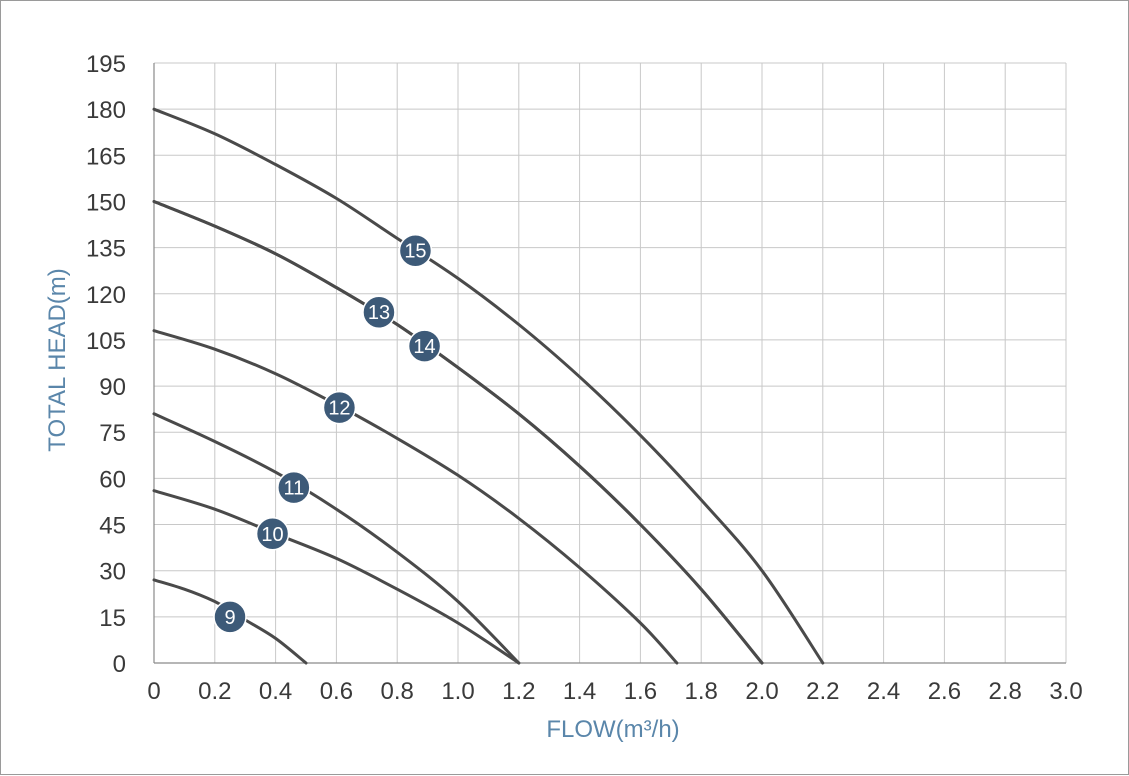  What do you see at coordinates (612, 729) in the screenshot?
I see `x-axis-title: FLOW(m³/h)` at bounding box center [612, 729].